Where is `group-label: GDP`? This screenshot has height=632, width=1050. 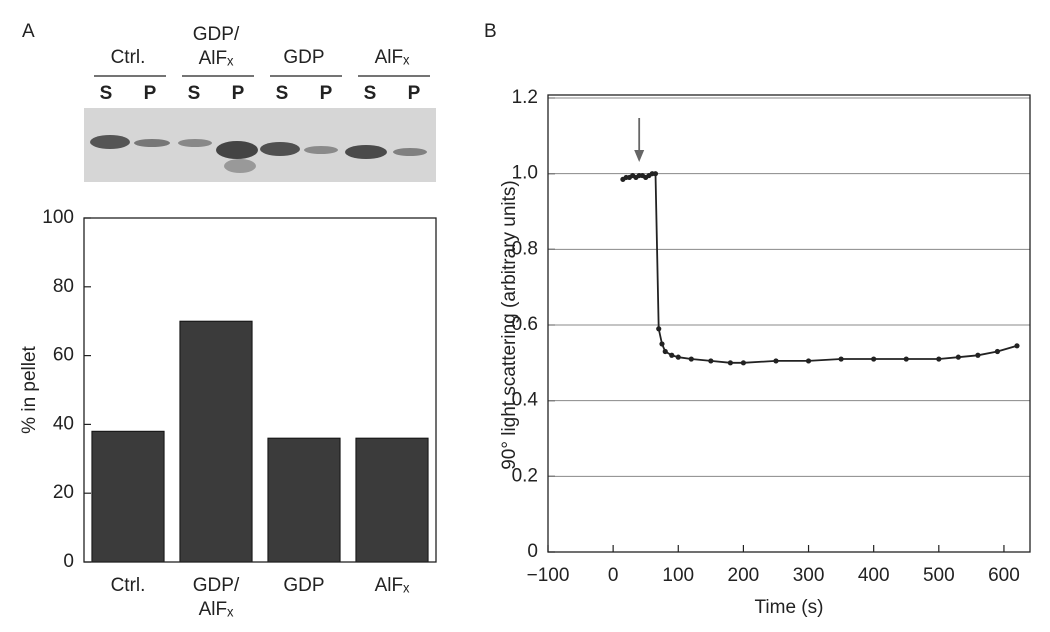
group-label: GDP is located at coordinates (303, 57).